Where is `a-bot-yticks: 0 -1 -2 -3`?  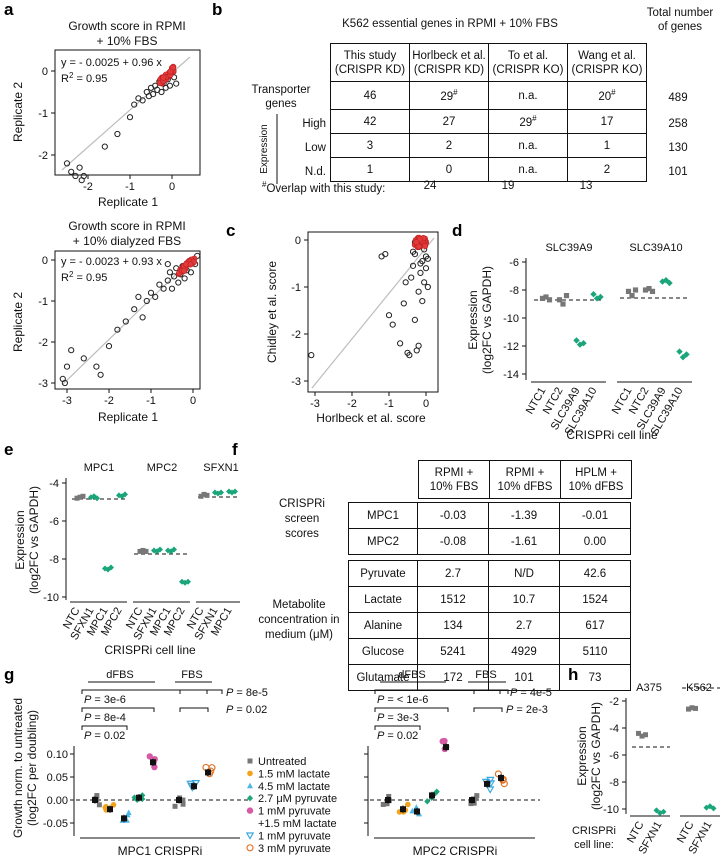
a-bot-yticks: 0 -1 -2 -3 is located at coordinates (46, 322).